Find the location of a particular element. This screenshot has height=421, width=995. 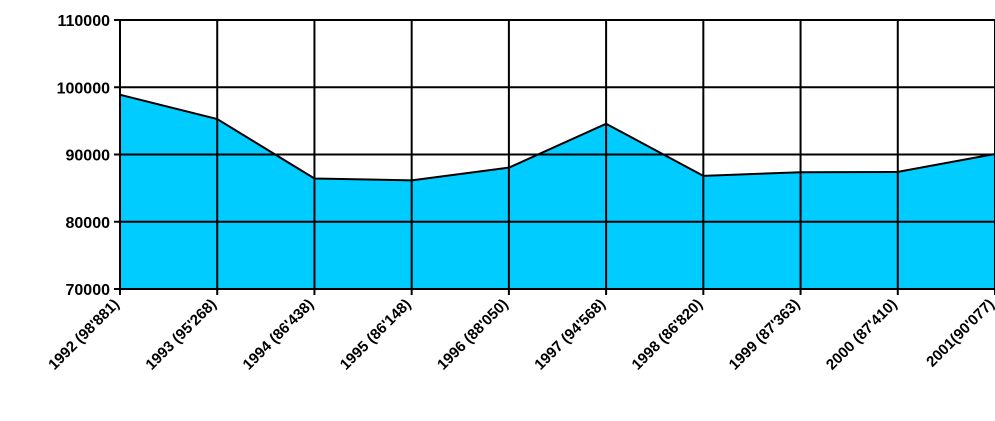

x-tick-label-7: 1999 (87'363) is located at coordinates (765, 335).